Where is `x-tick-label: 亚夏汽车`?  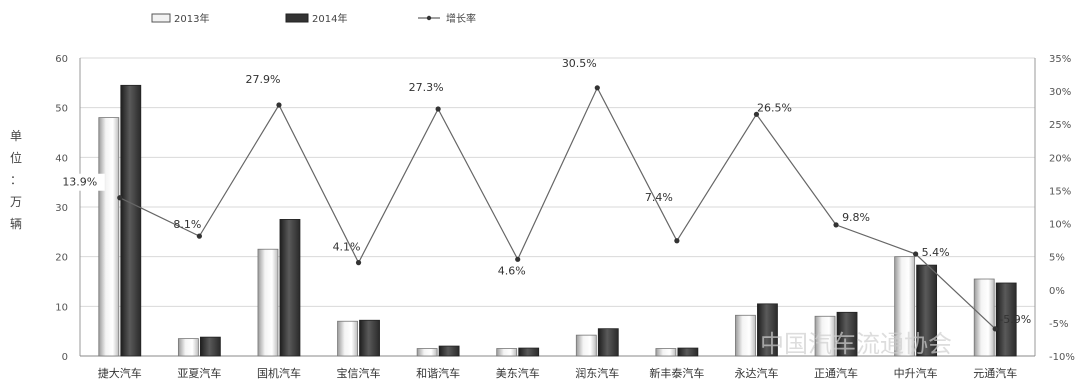 x-tick-label: 亚夏汽车 is located at coordinates (199, 373).